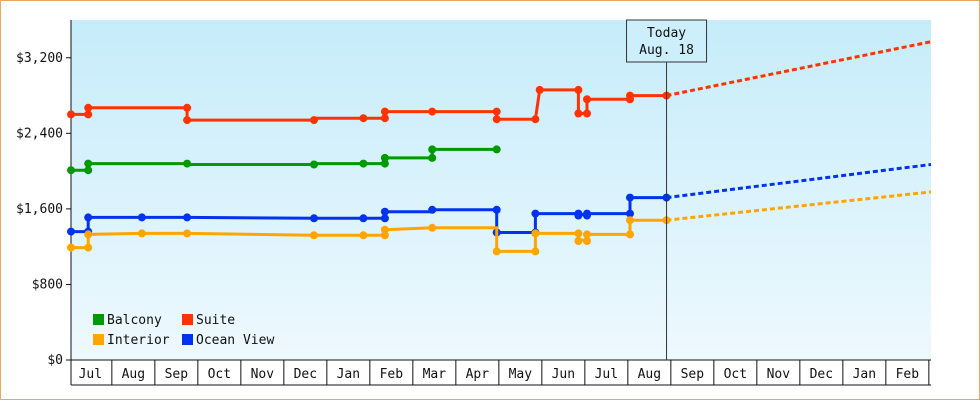 The width and height of the screenshot is (980, 400). I want to click on today-label: Today, so click(666, 33).